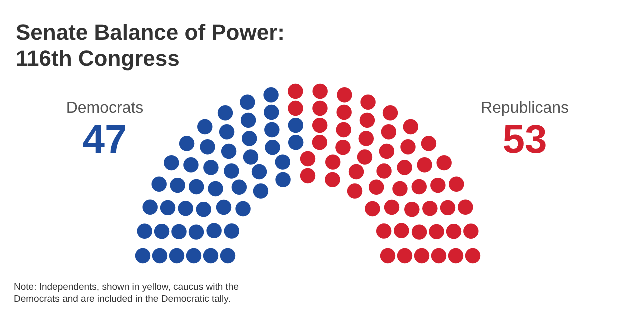  What do you see at coordinates (105, 109) in the screenshot?
I see `category-label: Democrats` at bounding box center [105, 109].